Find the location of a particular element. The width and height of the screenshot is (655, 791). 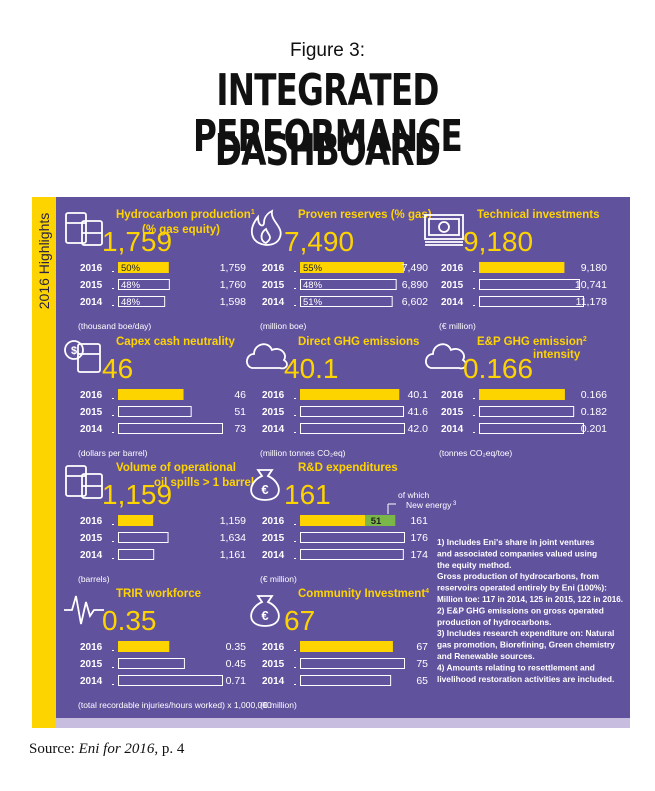

oil-barrels-icon is located at coordinates (84, 482).